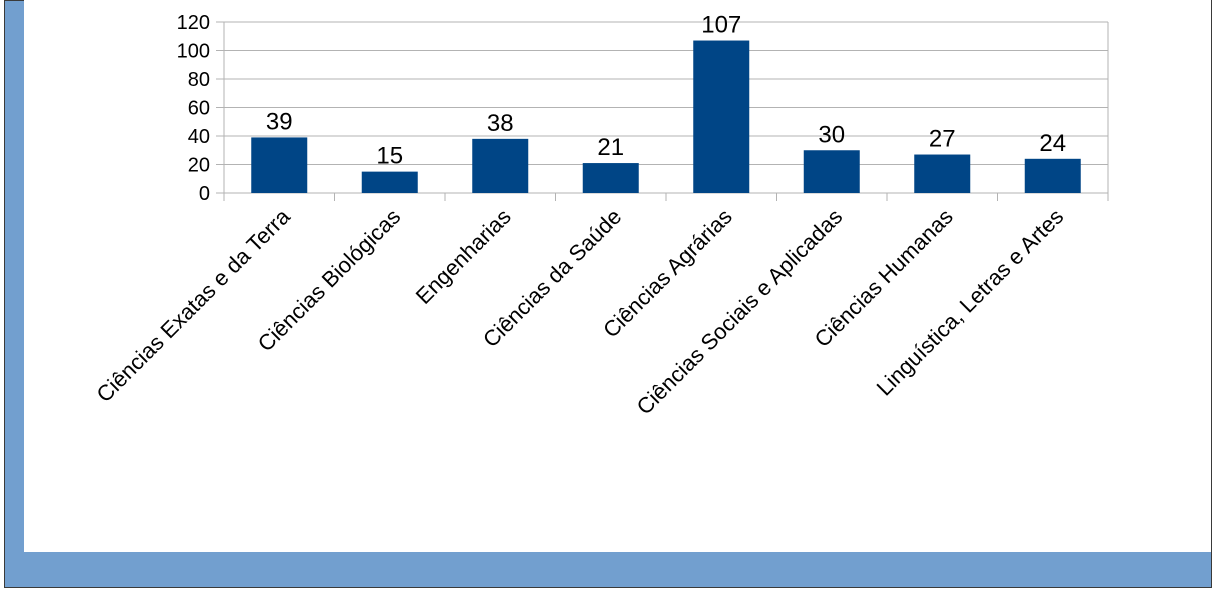 Image resolution: width=1215 pixels, height=591 pixels. Describe the element at coordinates (193, 52) in the screenshot. I see `y-tick-label: 100` at that location.